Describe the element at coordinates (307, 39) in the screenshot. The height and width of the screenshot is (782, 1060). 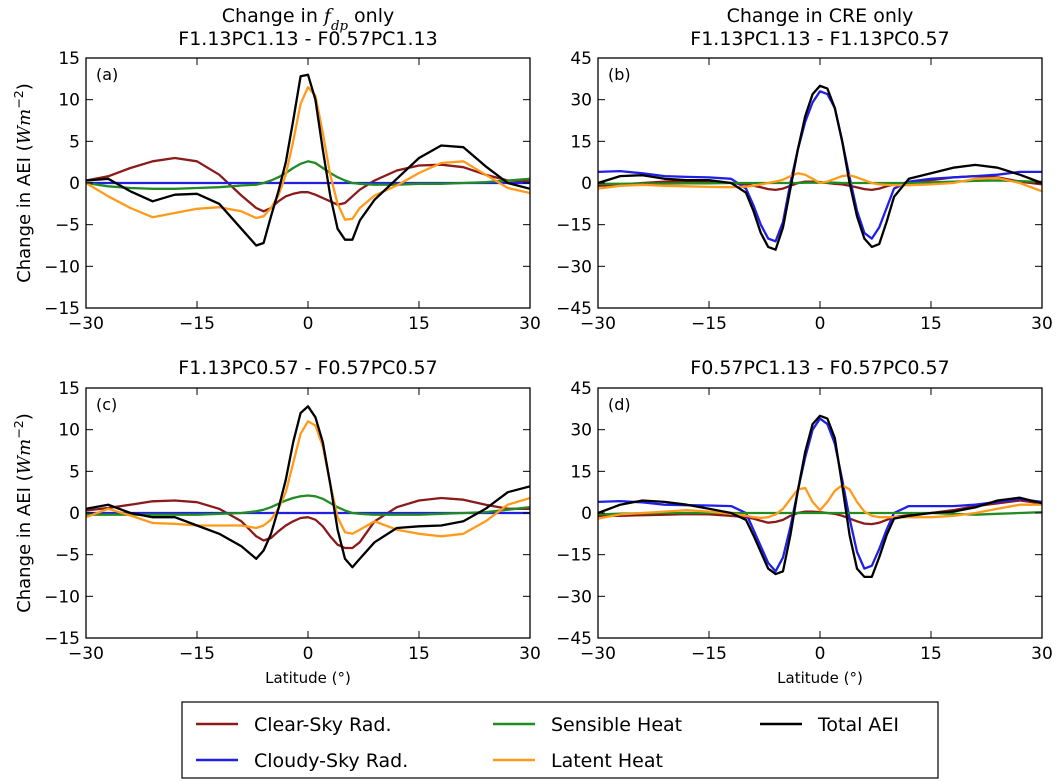
I see `column-title-1-line-2: F1.13PC1.13 - F0.57PC1.13` at that location.